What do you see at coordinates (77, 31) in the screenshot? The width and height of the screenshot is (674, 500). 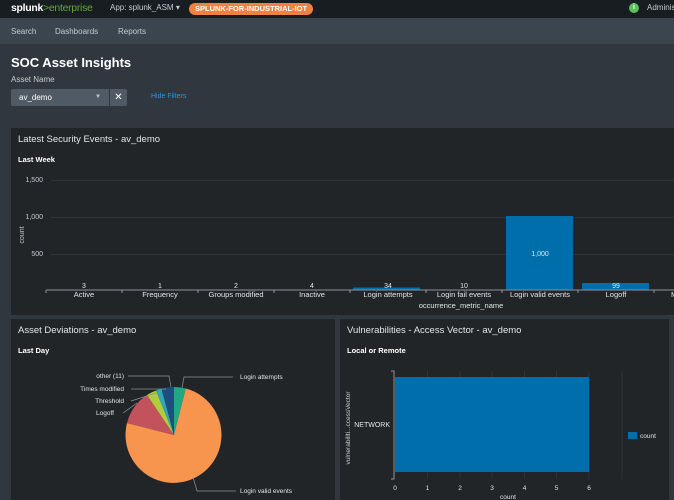 I see `nav-dashboards: Dashboards` at bounding box center [77, 31].